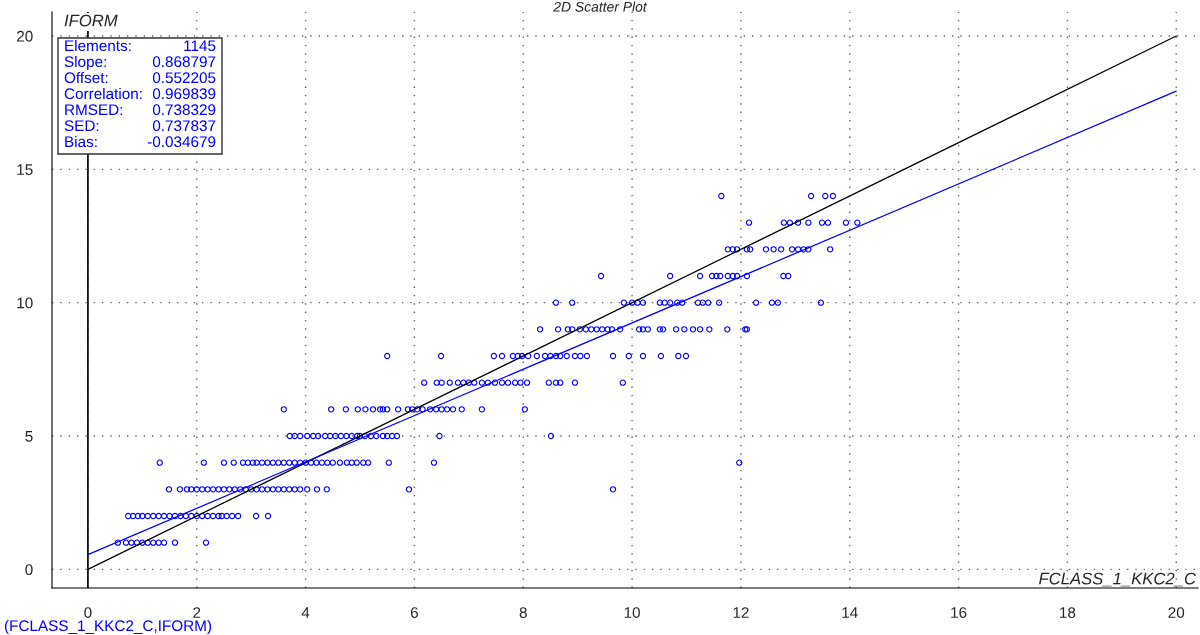  What do you see at coordinates (140, 77) in the screenshot?
I see `text: Offset: 0.552205` at bounding box center [140, 77].